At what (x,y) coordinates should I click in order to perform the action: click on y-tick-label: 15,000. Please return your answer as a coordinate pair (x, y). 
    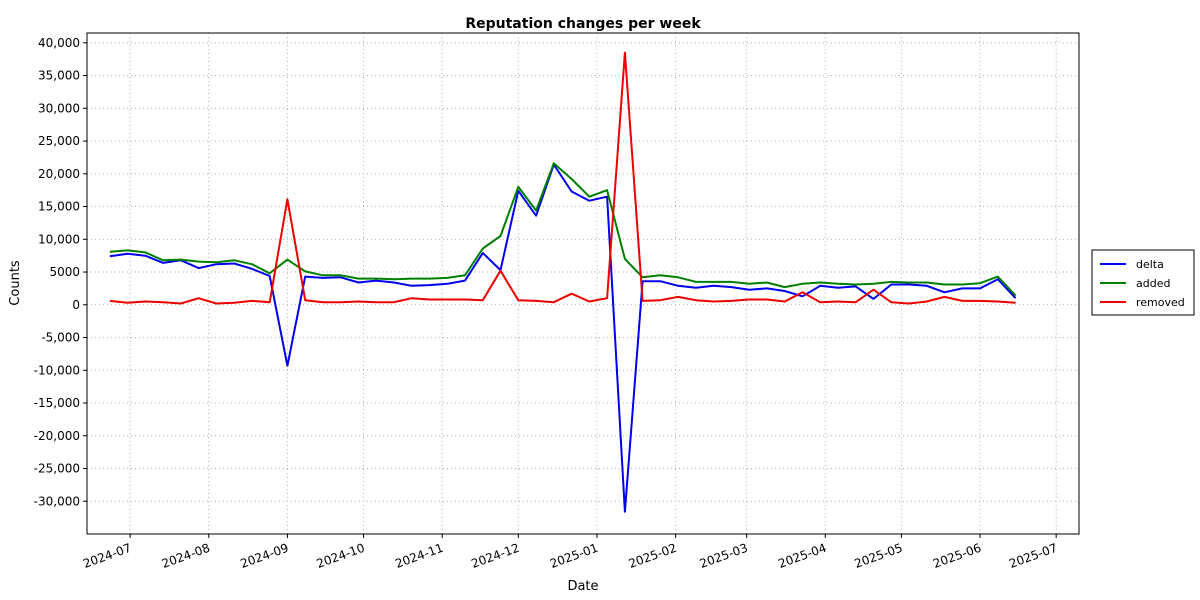
    Looking at the image, I should click on (59, 207).